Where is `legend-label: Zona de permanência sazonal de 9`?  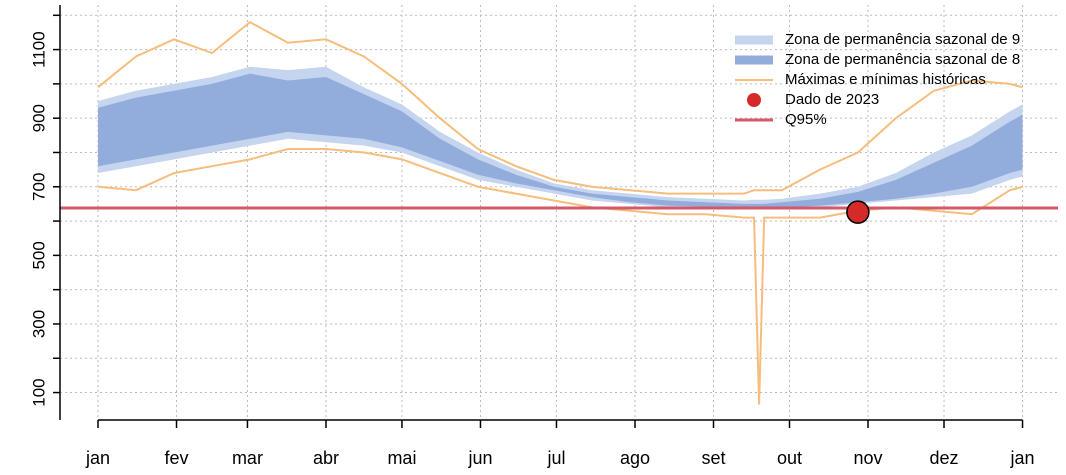 legend-label: Zona de permanência sazonal de 9 is located at coordinates (902, 39).